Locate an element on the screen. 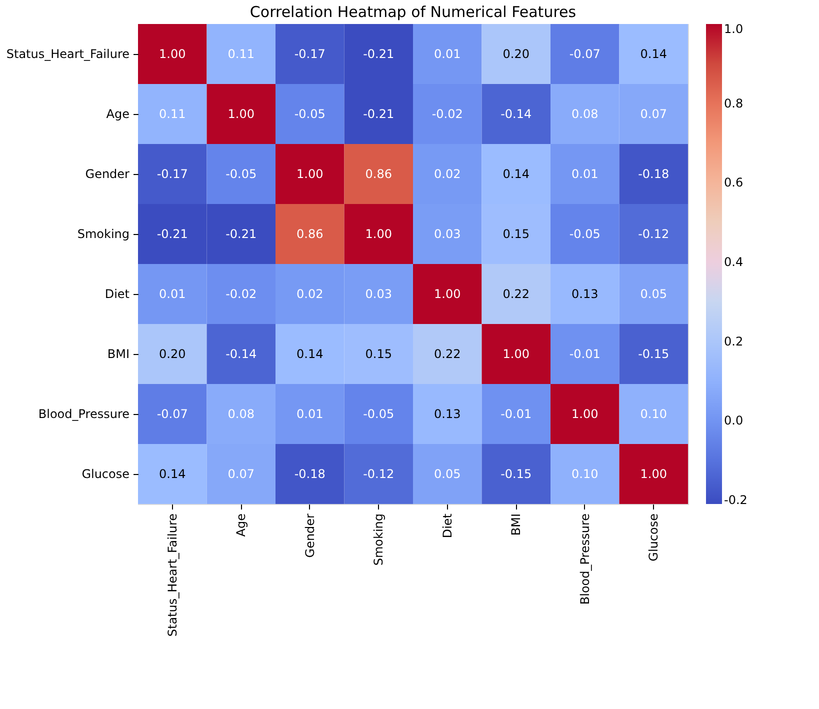  x-tick-label: Blood_Pressure is located at coordinates (585, 559).